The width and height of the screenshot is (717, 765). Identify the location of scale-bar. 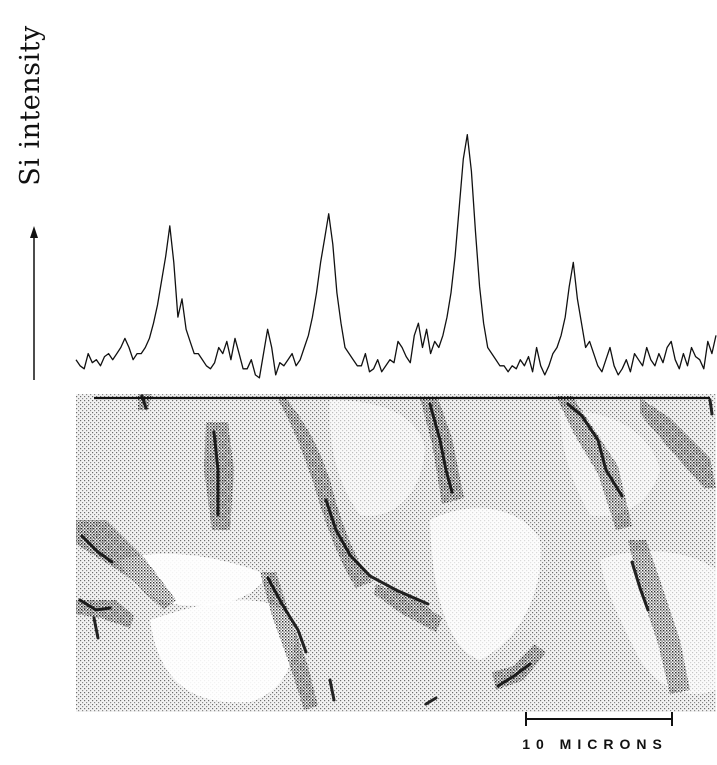
(599, 719).